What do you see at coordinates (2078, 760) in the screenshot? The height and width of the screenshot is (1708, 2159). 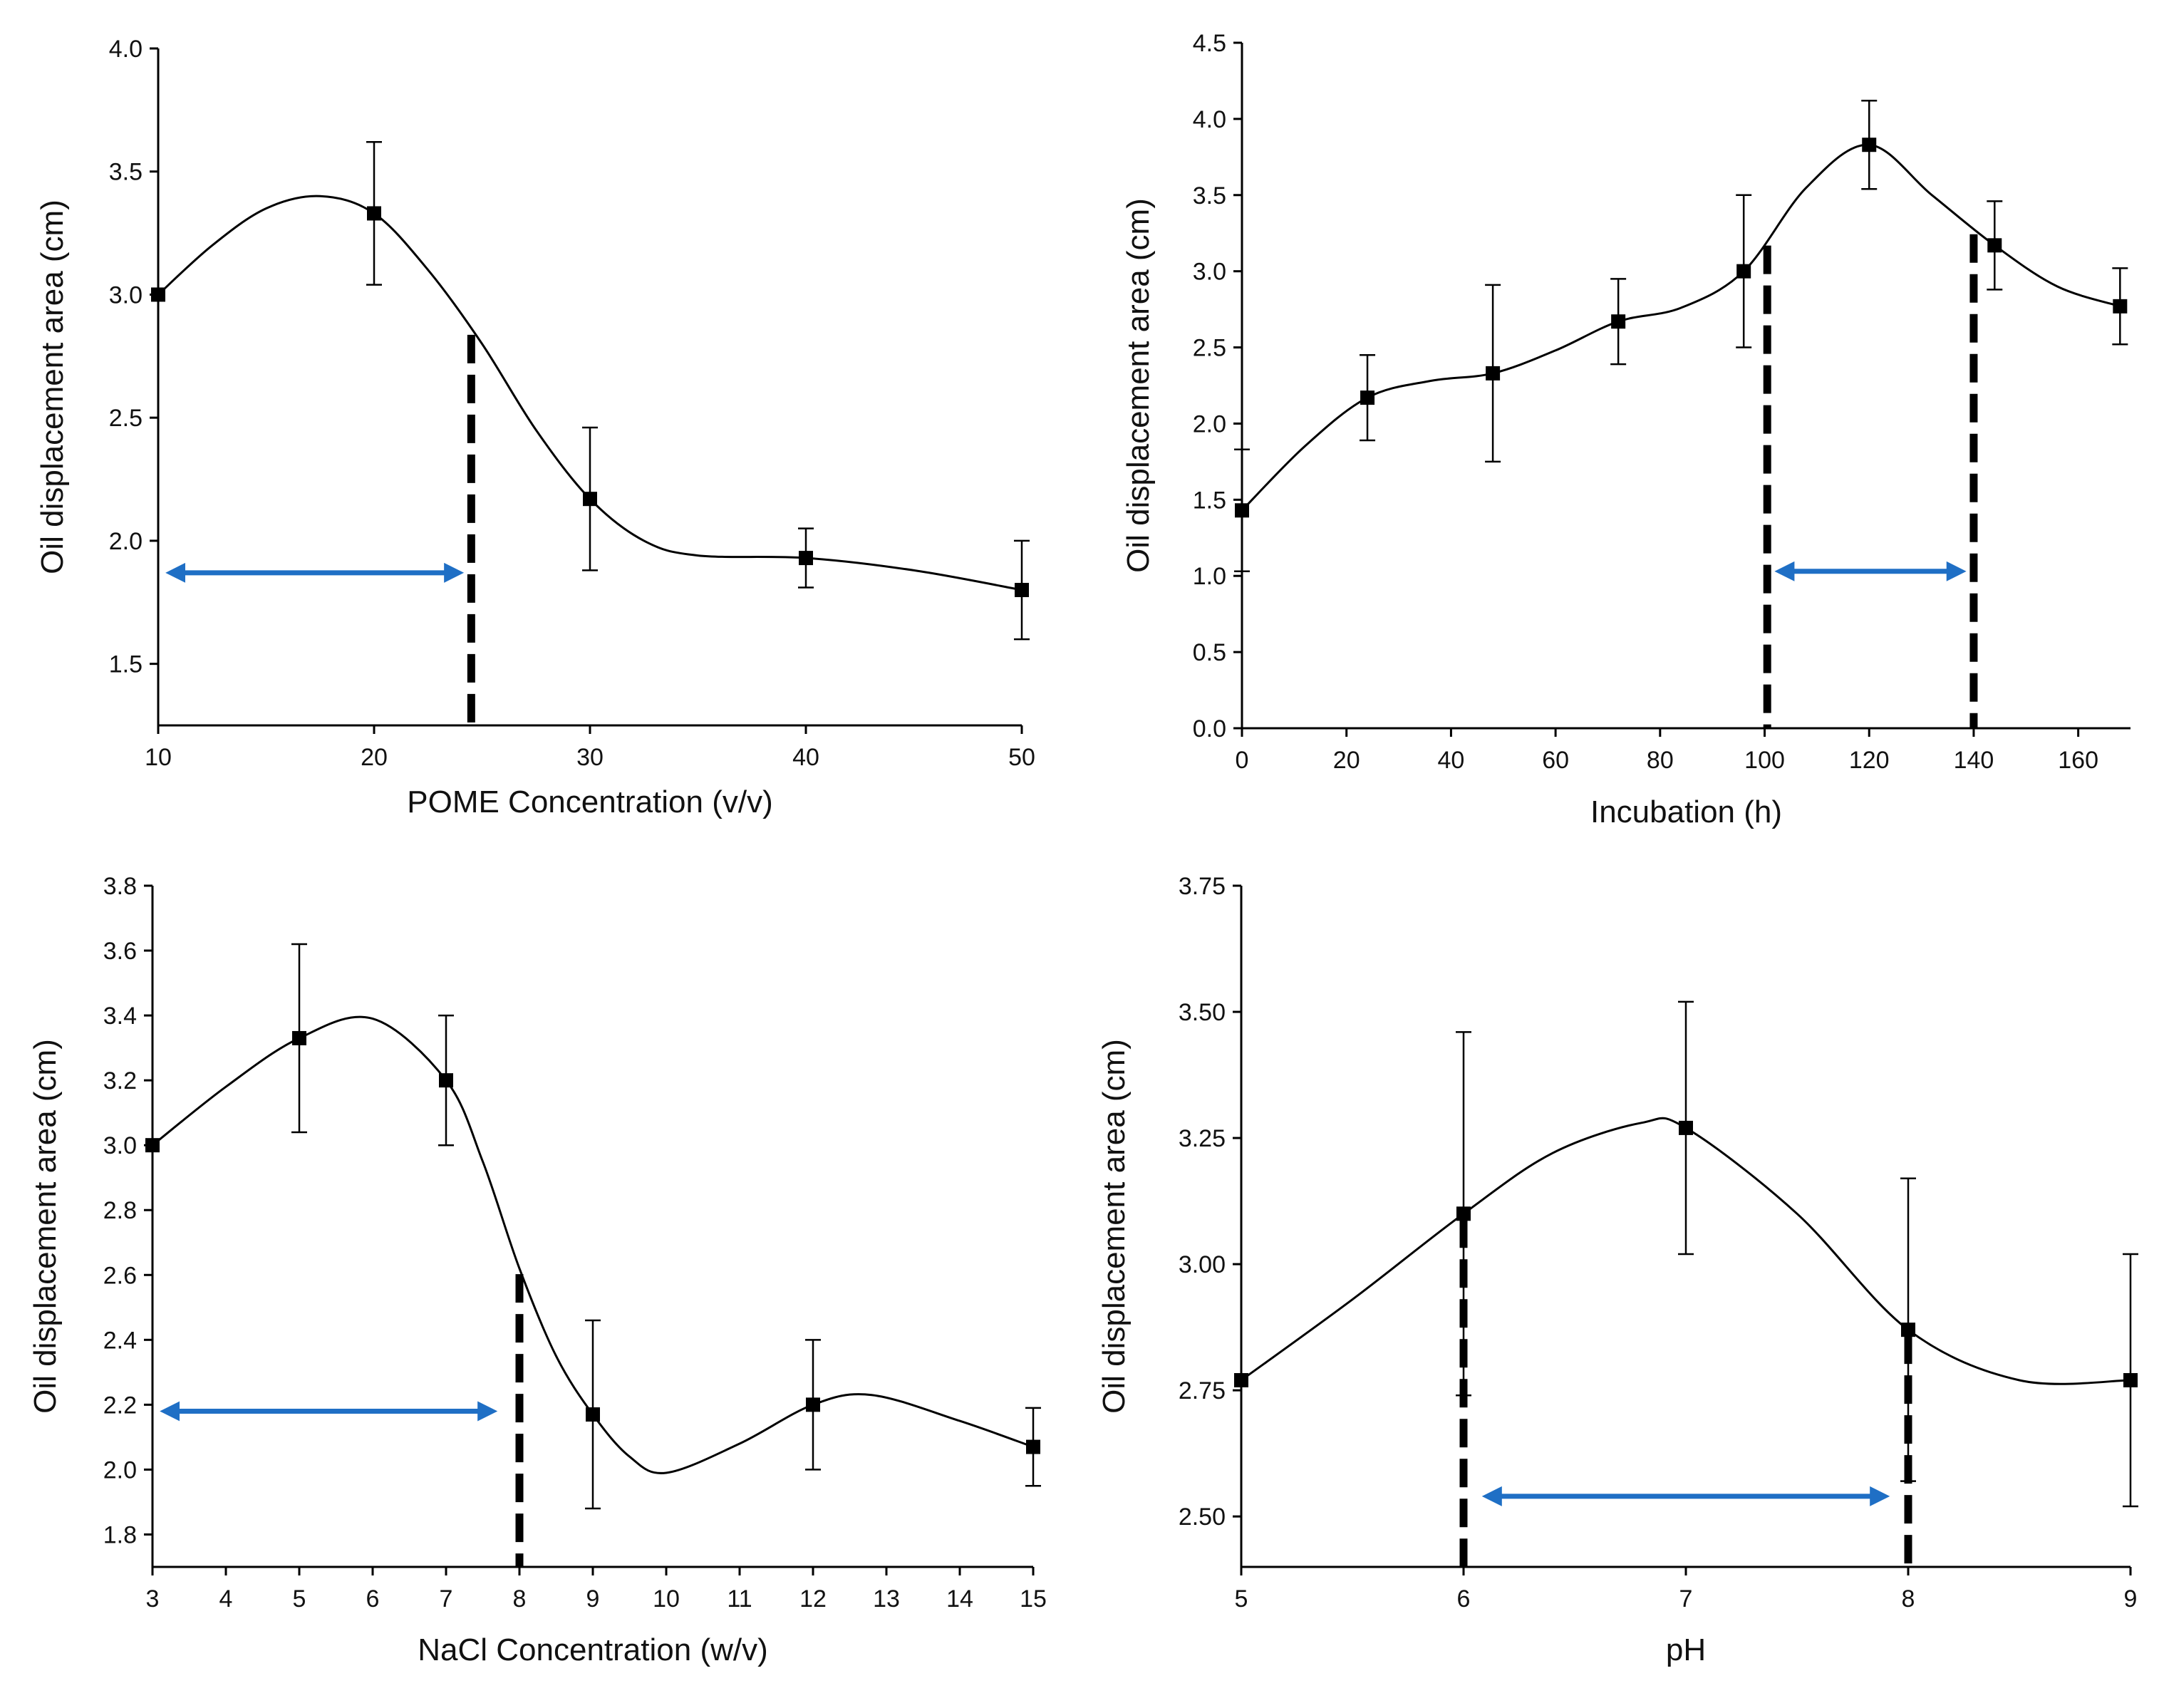 I see `x-tick-label: 160` at bounding box center [2078, 760].